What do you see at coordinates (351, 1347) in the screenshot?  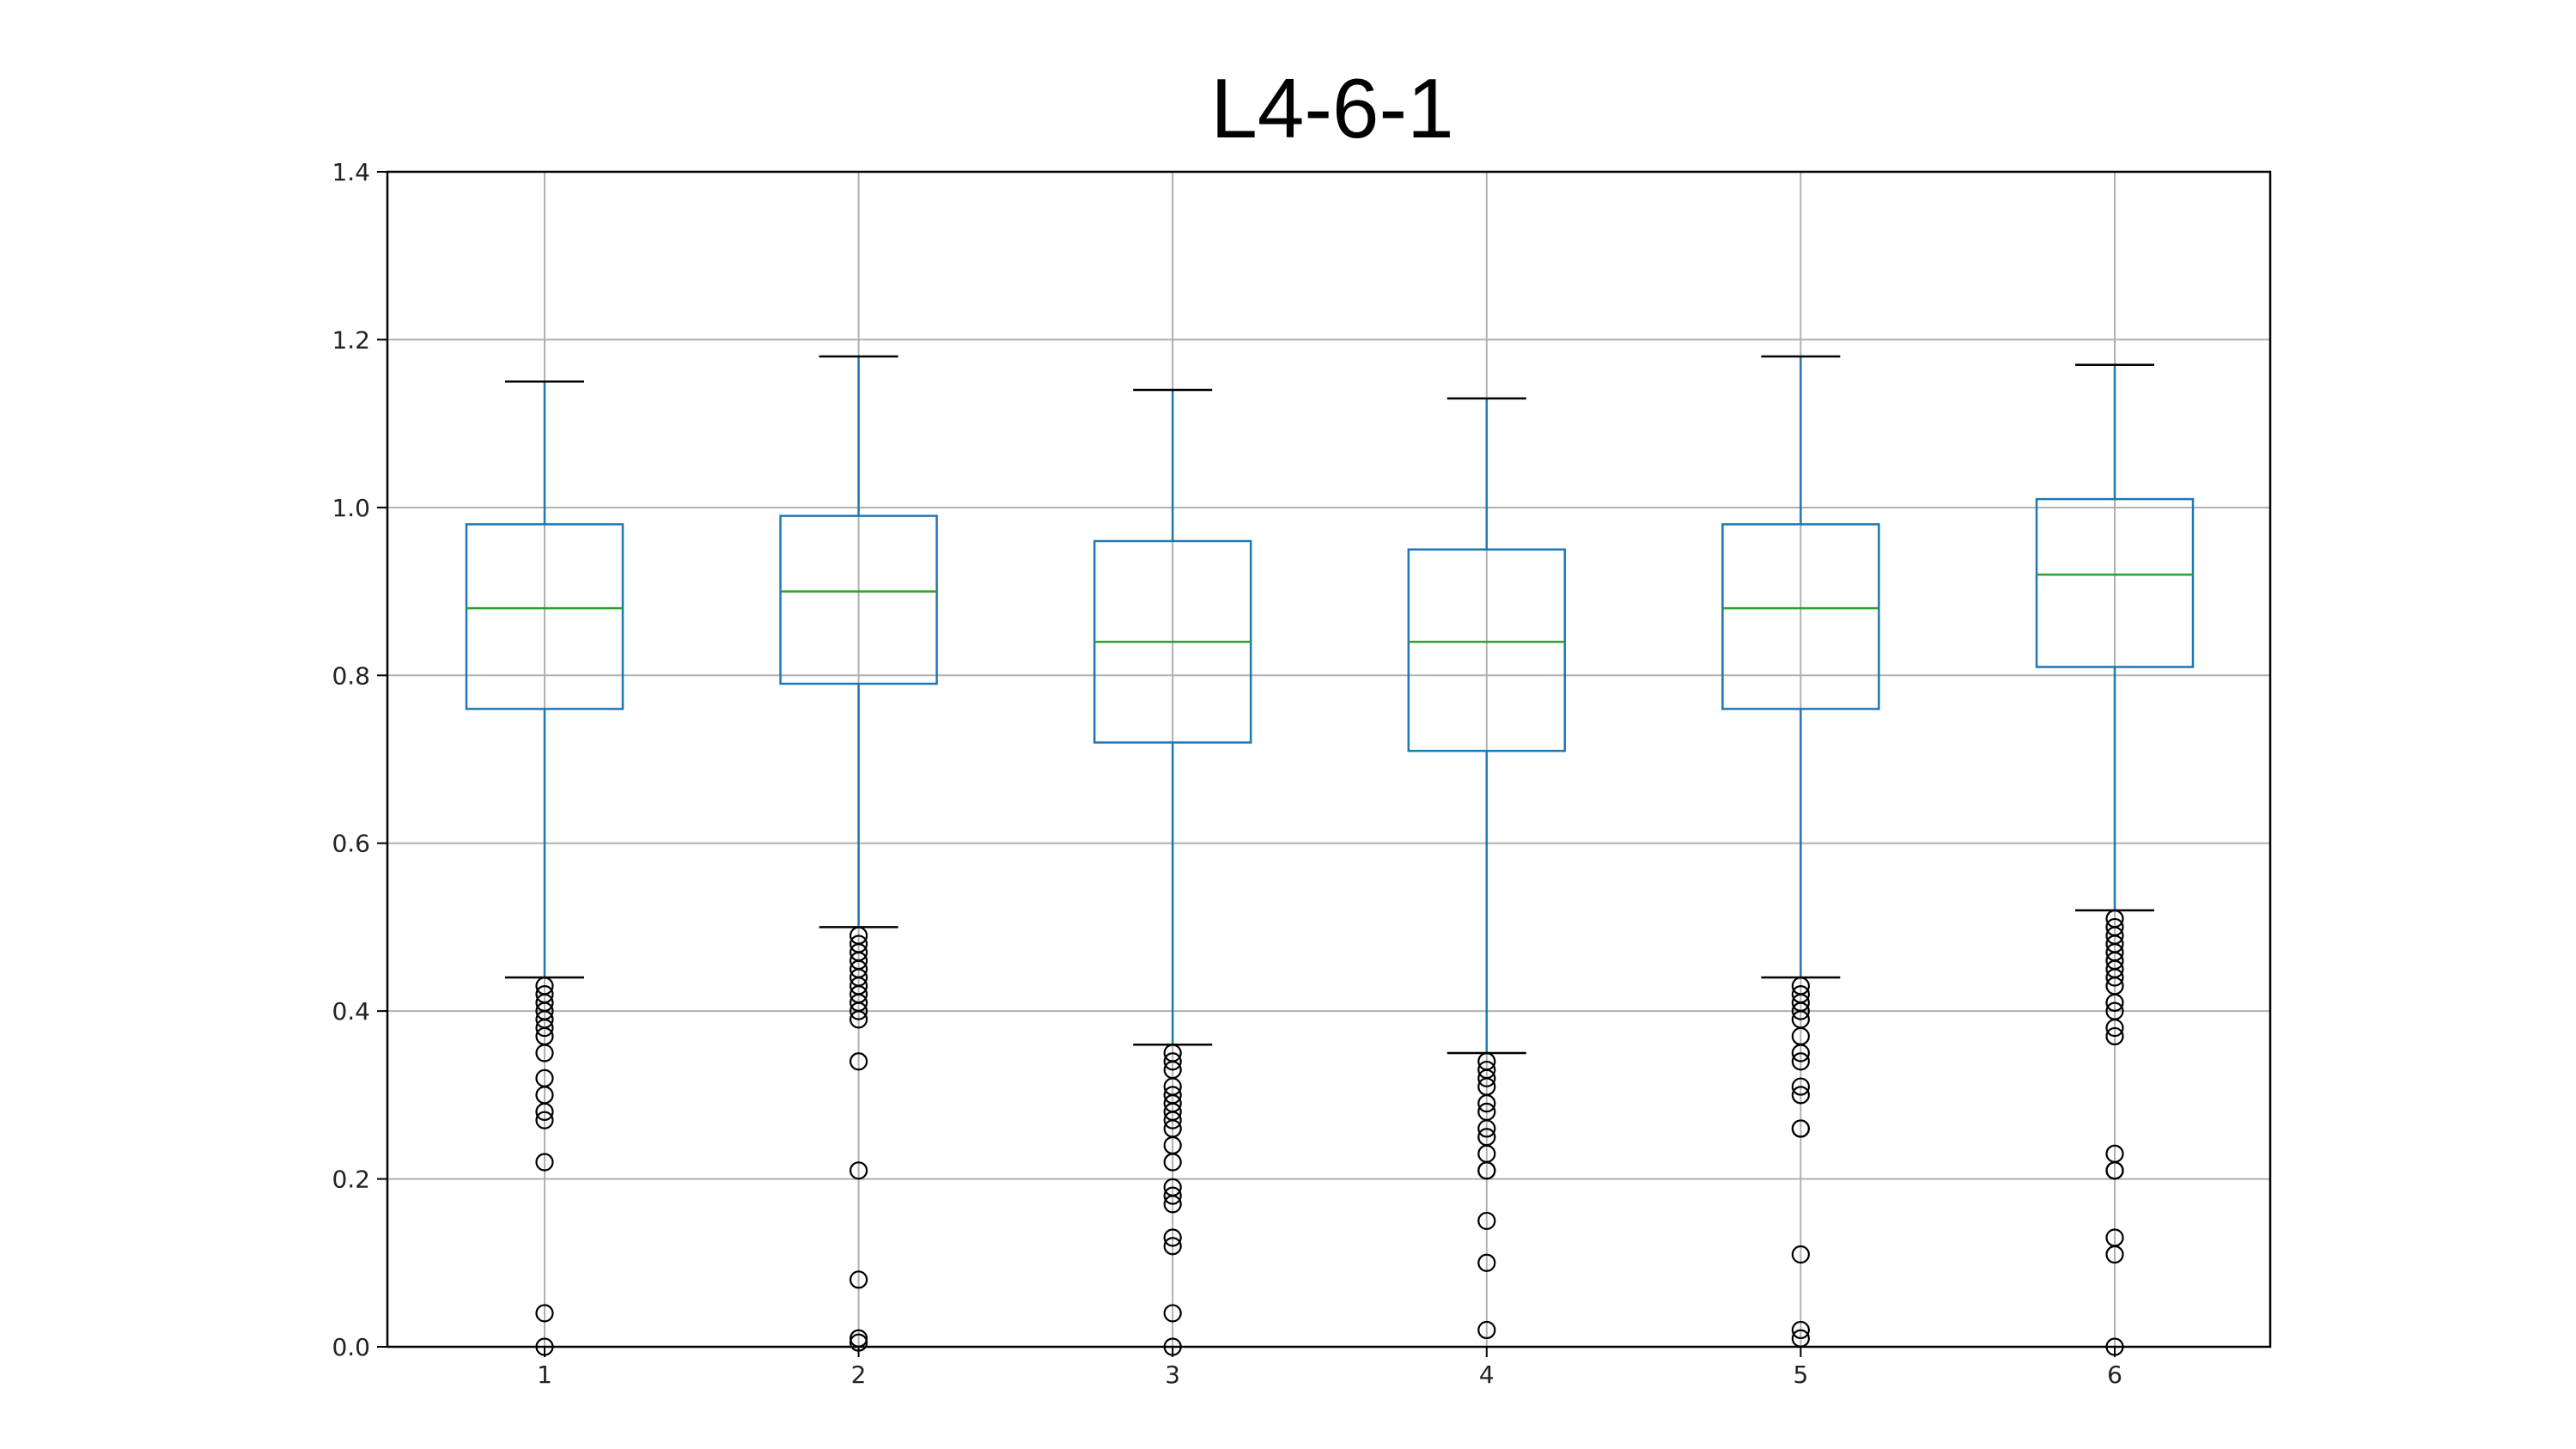 I see `y-tick-label: 0.0` at bounding box center [351, 1347].